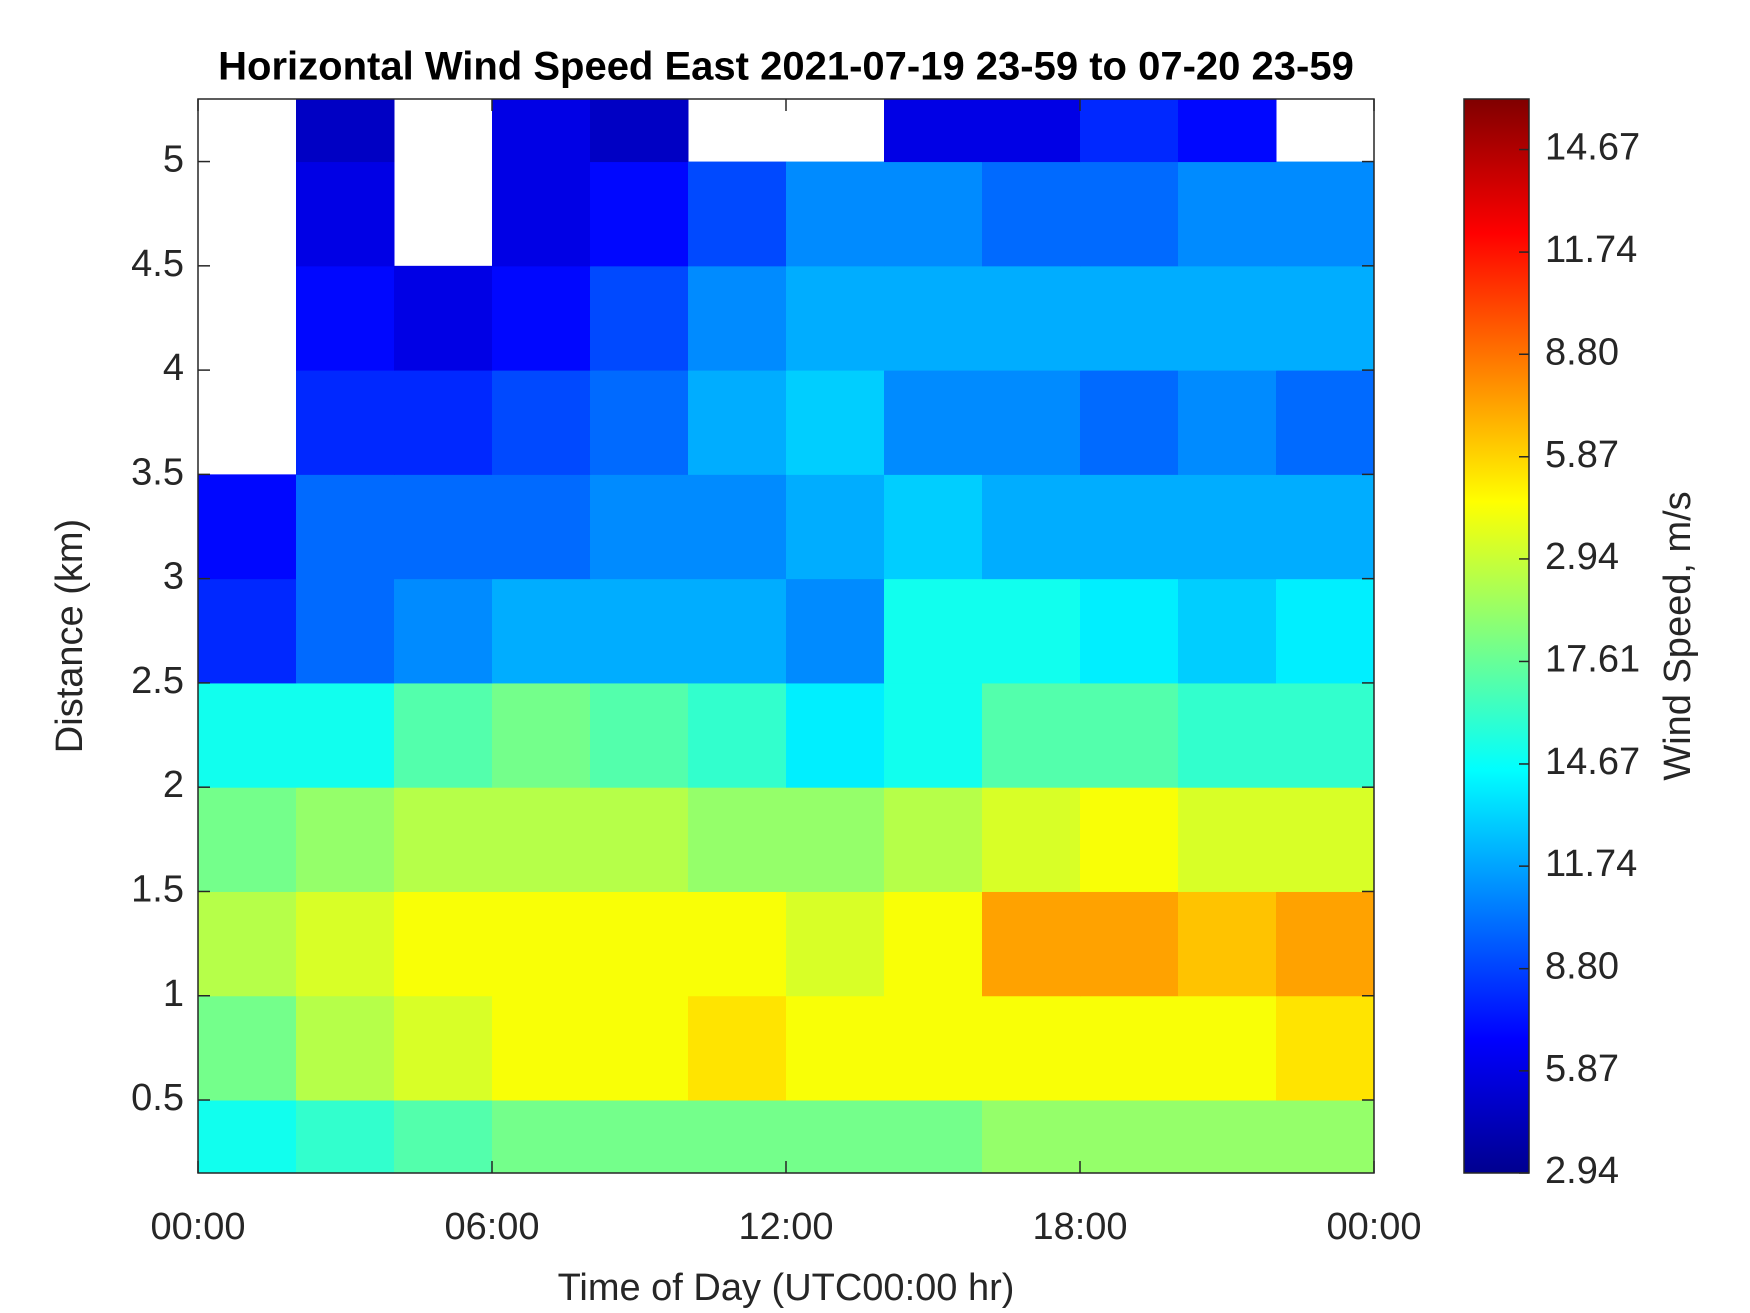  I want to click on colorbar-label: Wind Speed, m/s, so click(1678, 635).